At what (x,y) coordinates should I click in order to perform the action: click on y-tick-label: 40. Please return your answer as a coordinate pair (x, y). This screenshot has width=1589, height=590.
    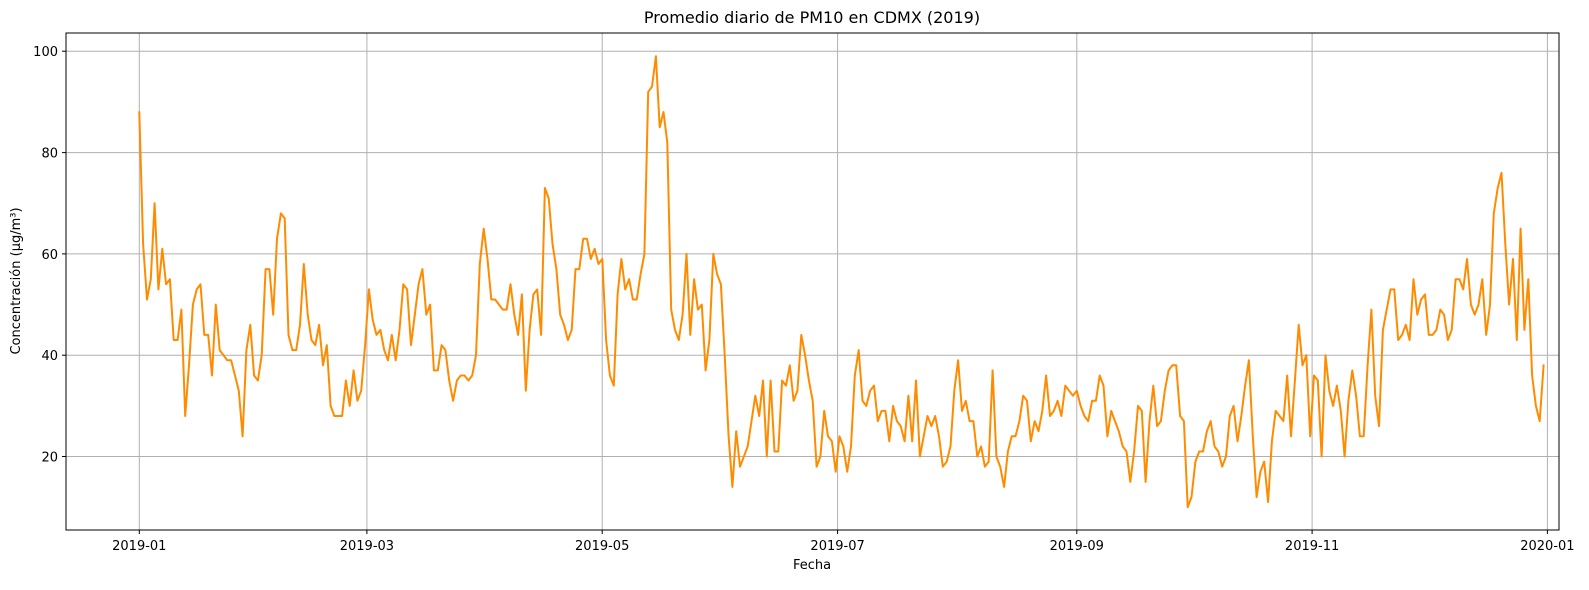
    Looking at the image, I should click on (49, 356).